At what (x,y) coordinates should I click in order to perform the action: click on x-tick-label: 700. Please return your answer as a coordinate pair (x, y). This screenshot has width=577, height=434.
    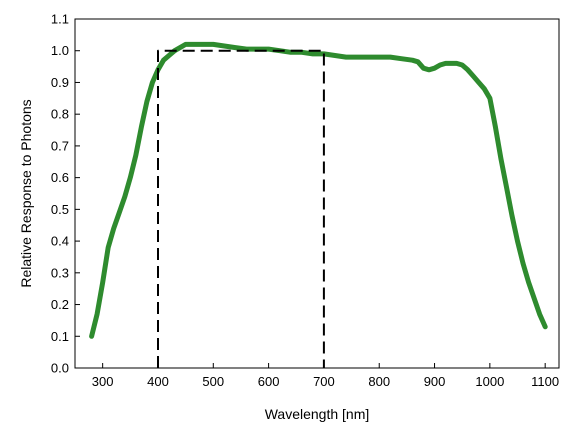
    Looking at the image, I should click on (324, 381).